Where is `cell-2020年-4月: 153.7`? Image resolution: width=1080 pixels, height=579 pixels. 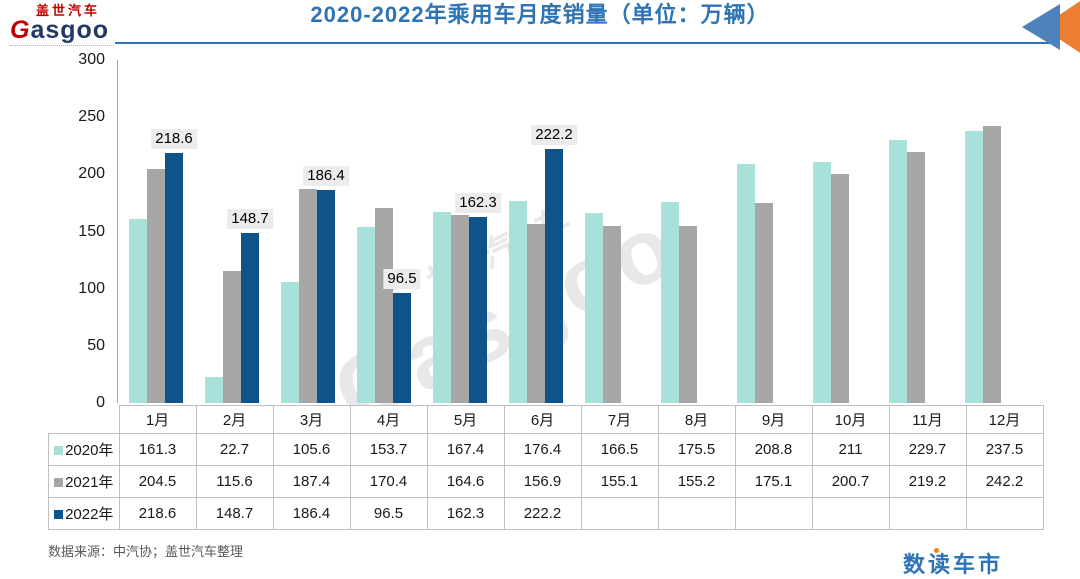 cell-2020年-4月: 153.7 is located at coordinates (388, 449).